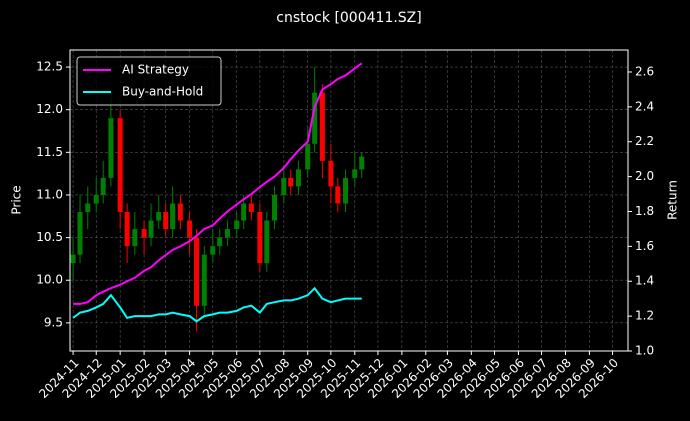  What do you see at coordinates (162, 92) in the screenshot?
I see `legend-label: Buy-and-Hold` at bounding box center [162, 92].